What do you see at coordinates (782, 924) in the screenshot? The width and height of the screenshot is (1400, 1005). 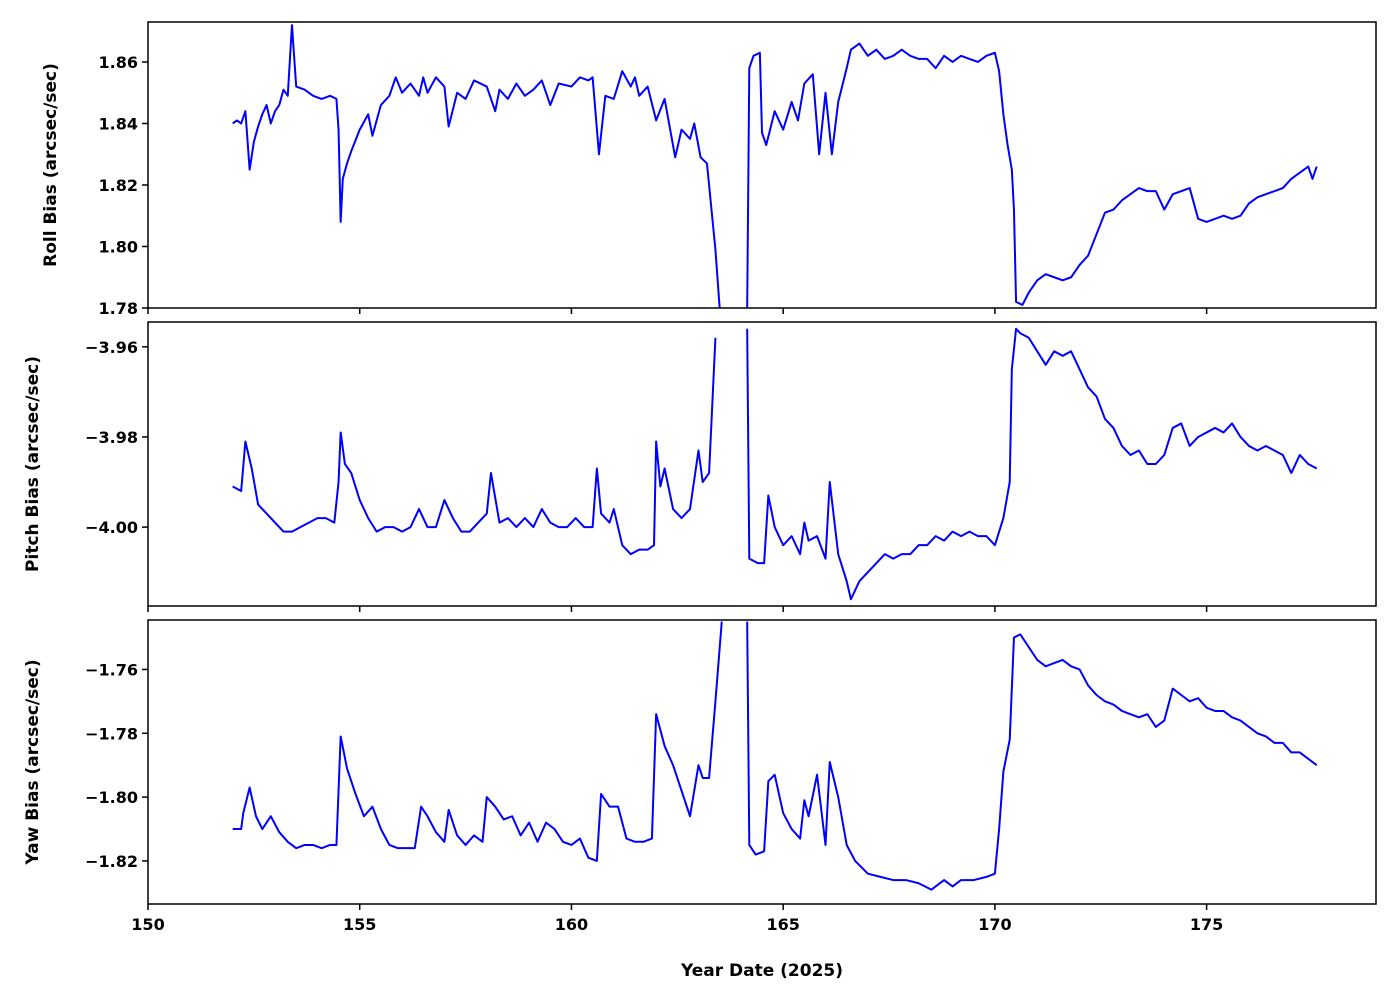 I see `x-tick-label: 165` at bounding box center [782, 924].